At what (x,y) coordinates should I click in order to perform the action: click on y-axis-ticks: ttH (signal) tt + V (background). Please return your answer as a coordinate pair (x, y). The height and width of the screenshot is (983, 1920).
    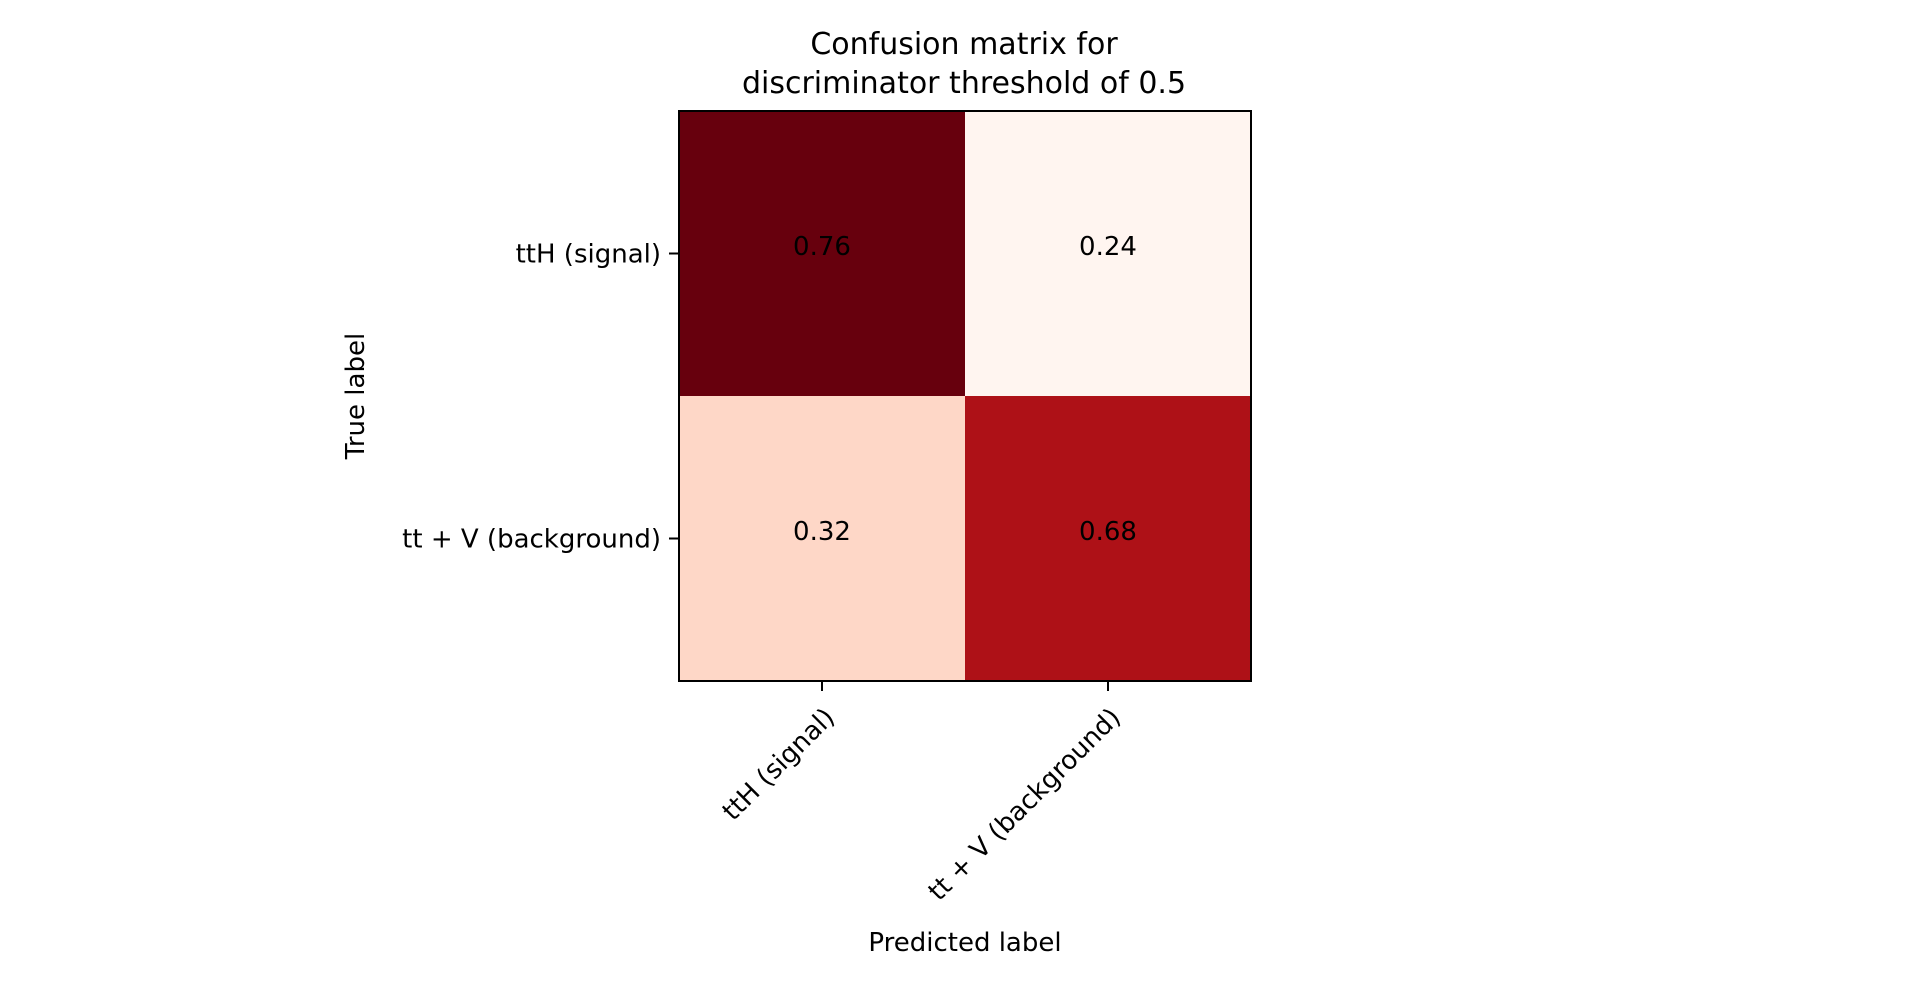
    Looking at the image, I should click on (540, 397).